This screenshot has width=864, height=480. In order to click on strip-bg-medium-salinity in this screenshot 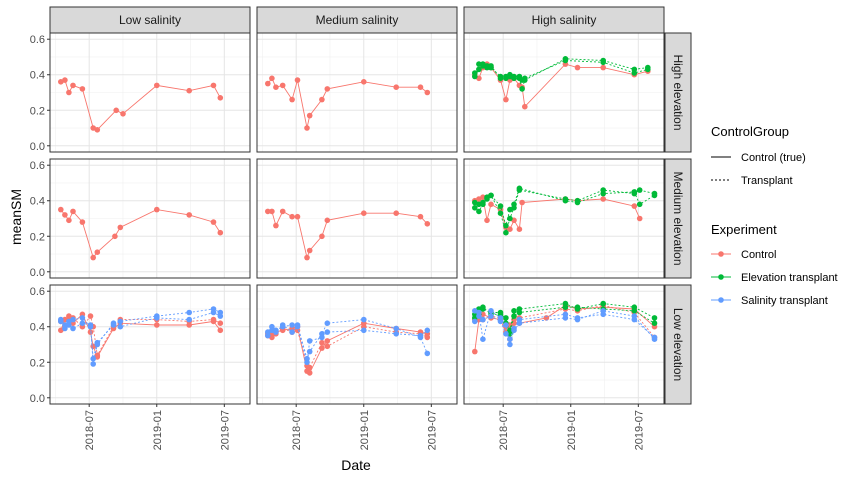, I will do `click(357, 20)`.